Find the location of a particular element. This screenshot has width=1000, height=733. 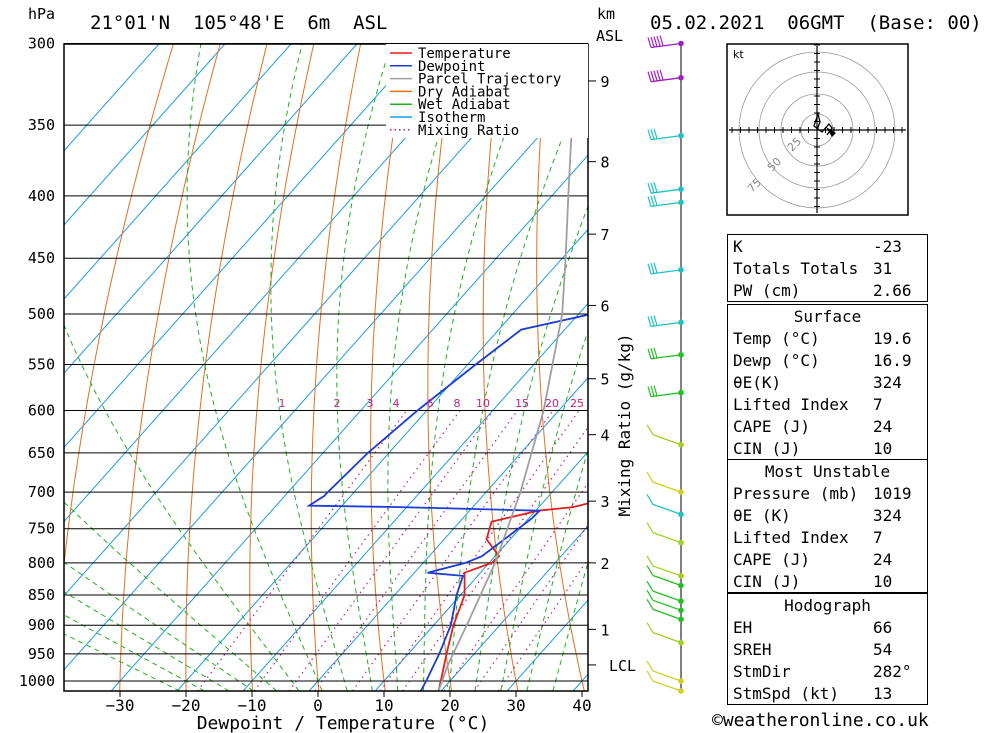

height-tick-label: 5 is located at coordinates (604, 380).